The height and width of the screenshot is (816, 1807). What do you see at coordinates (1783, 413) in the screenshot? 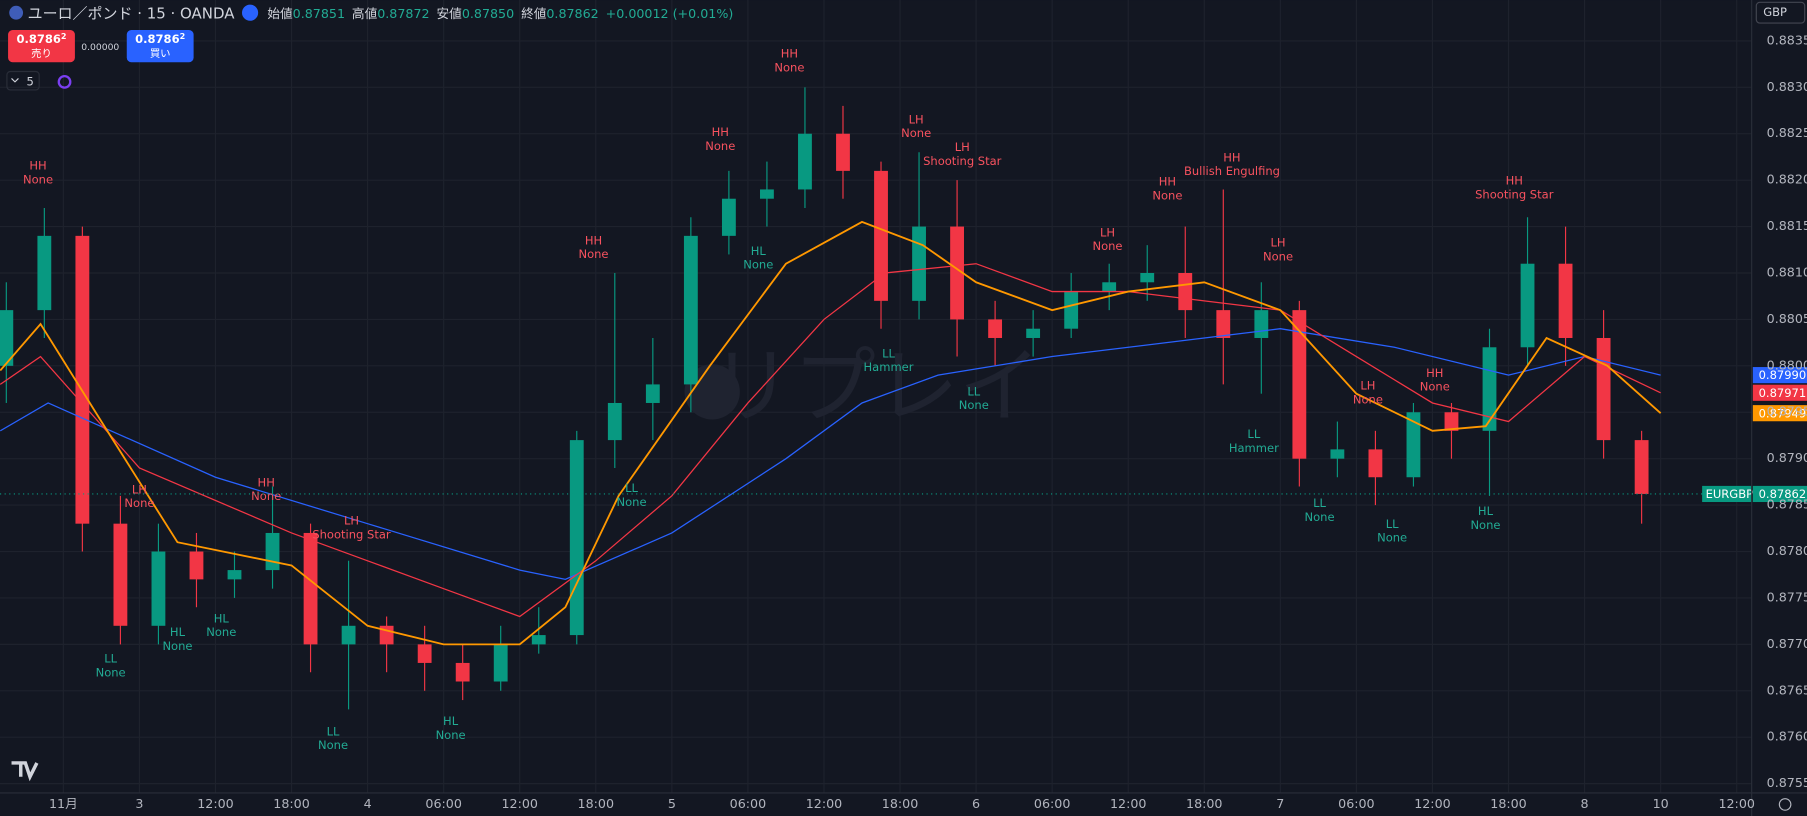
I see `price-tag-label: 0.87949` at bounding box center [1783, 413].